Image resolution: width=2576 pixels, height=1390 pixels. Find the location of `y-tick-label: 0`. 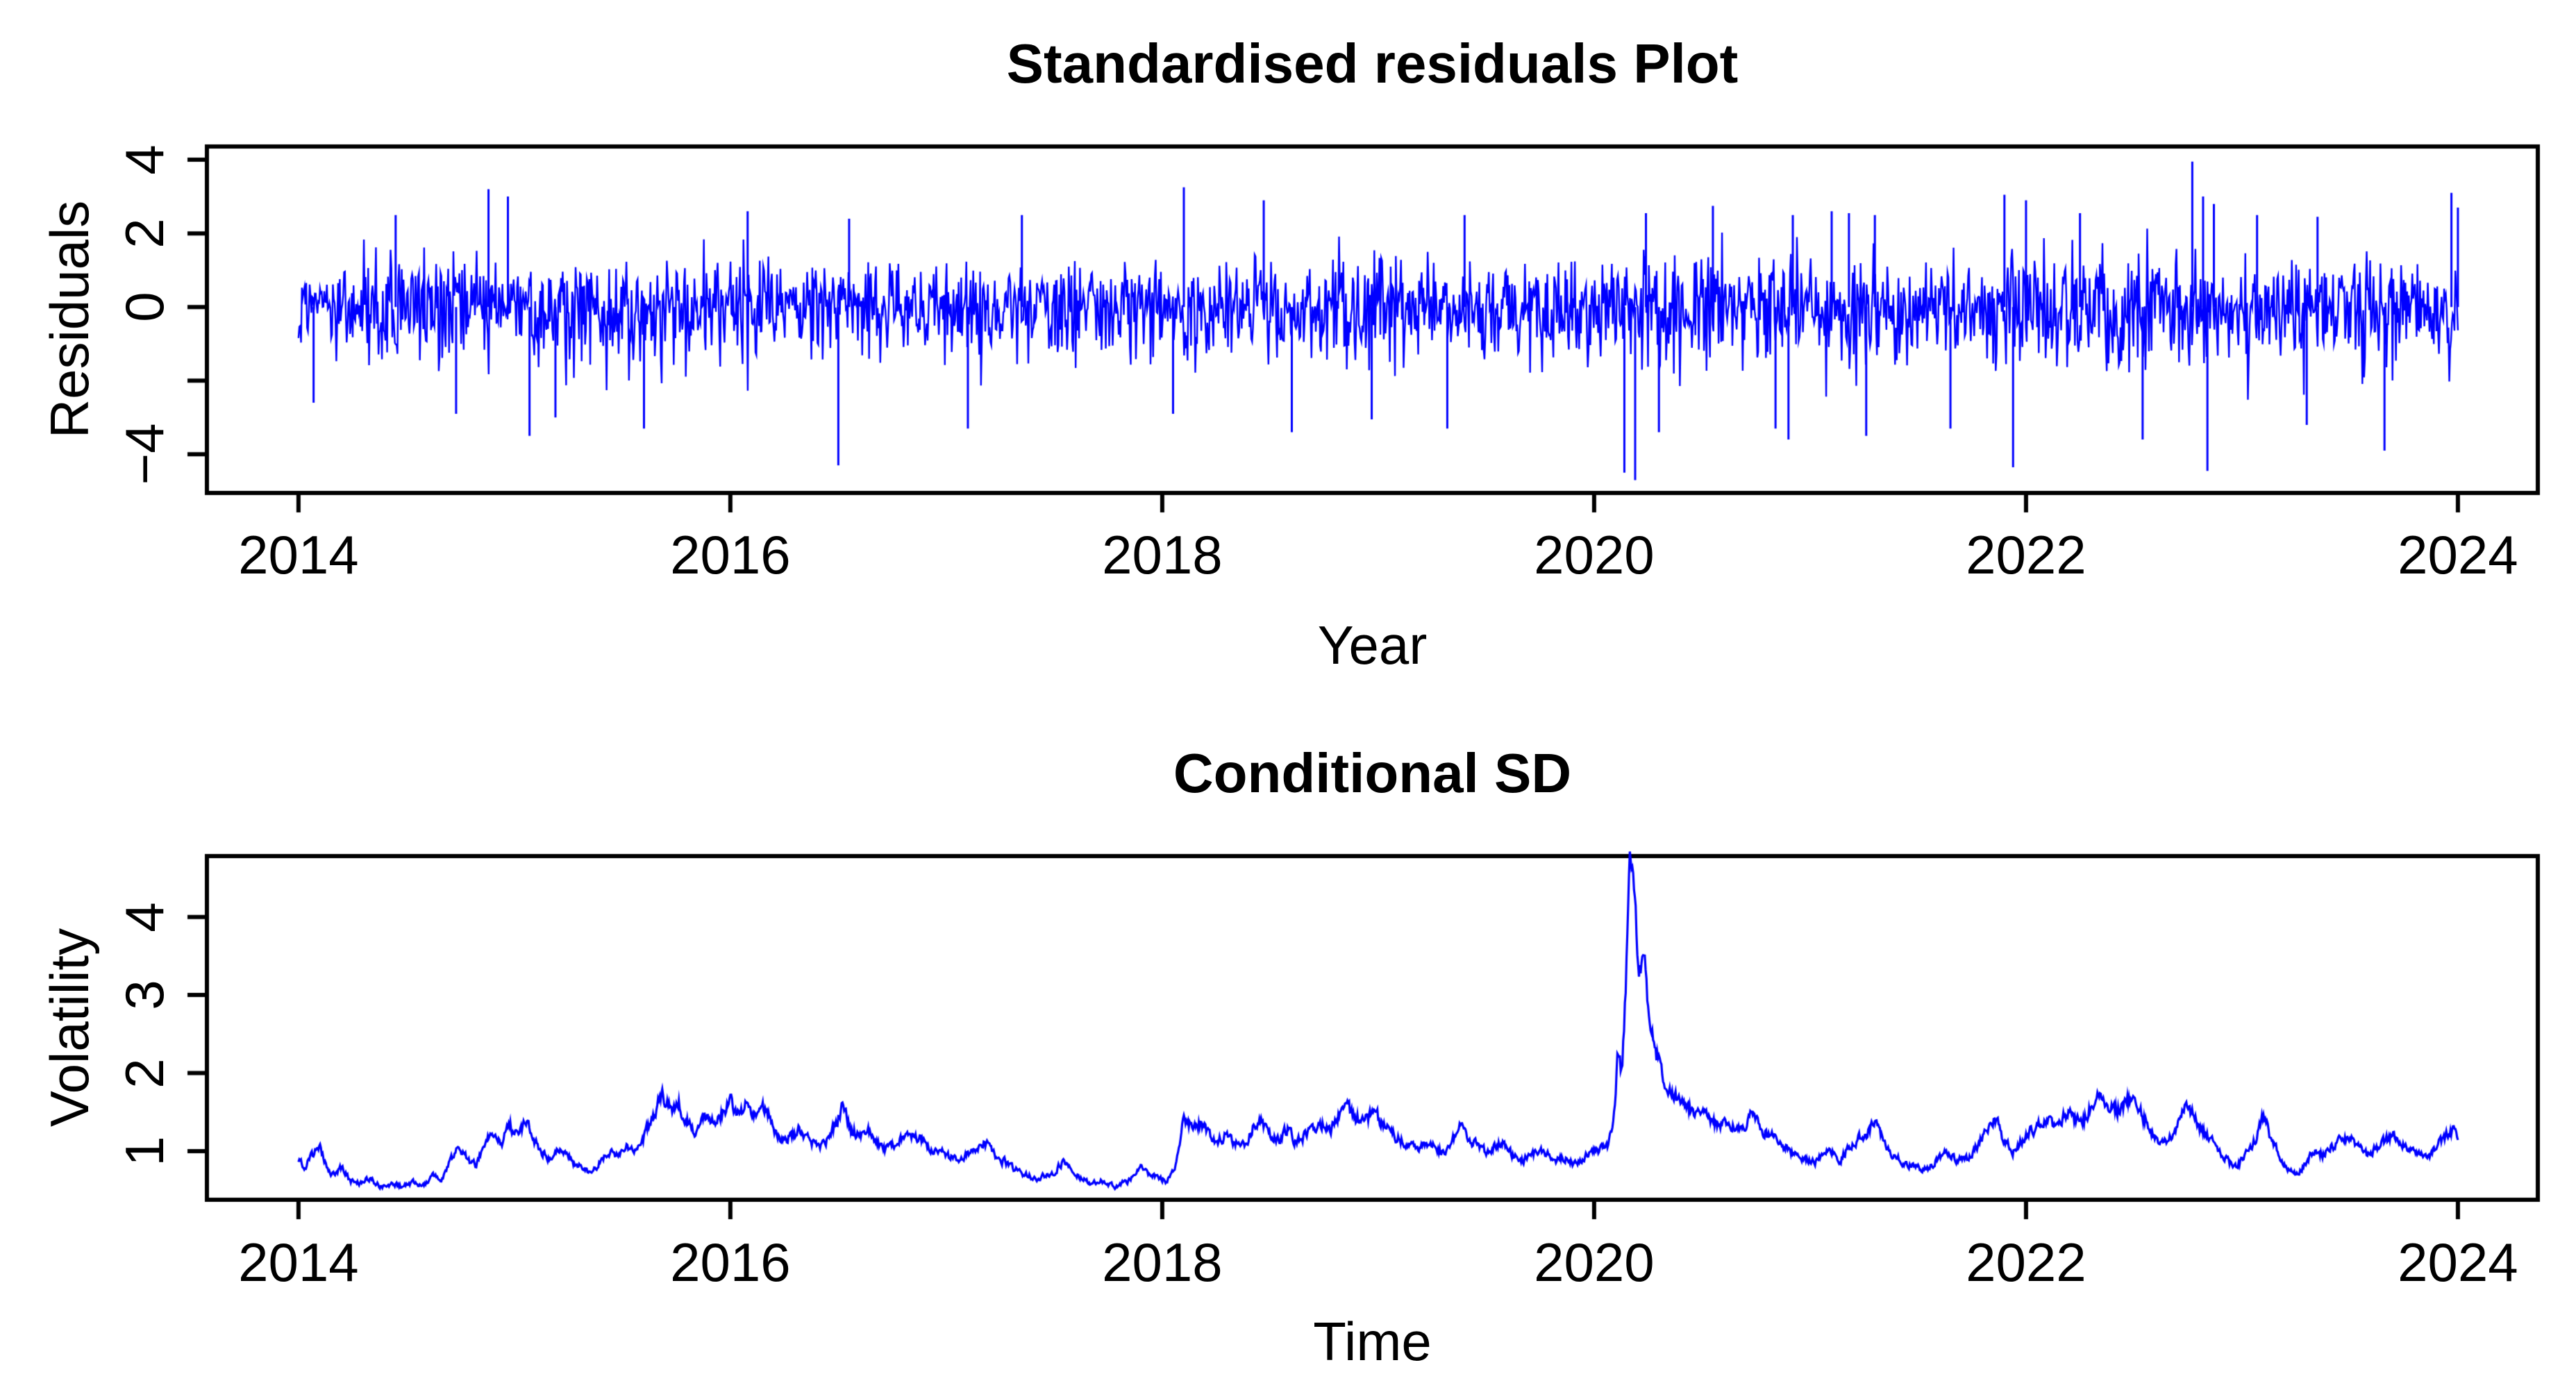

y-tick-label: 0 is located at coordinates (144, 307).